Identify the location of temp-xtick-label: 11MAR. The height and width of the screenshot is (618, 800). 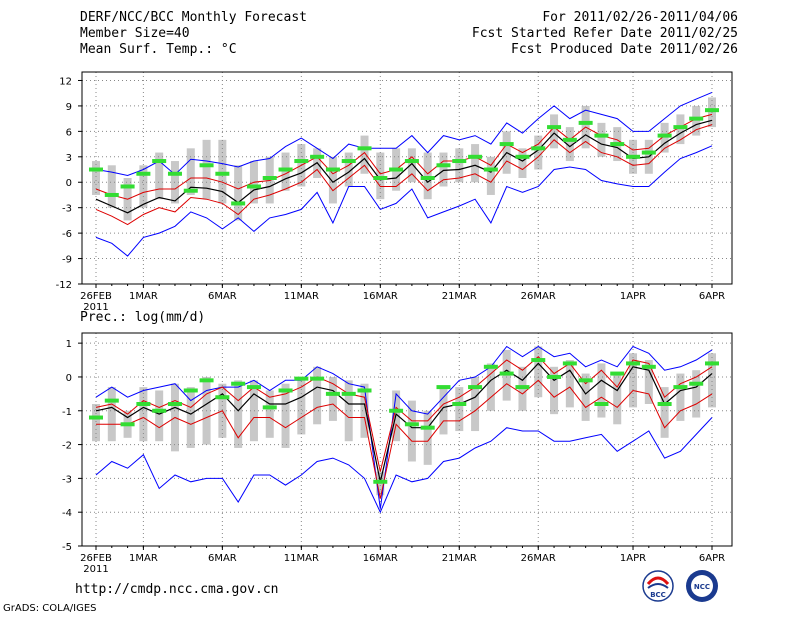
(301, 296).